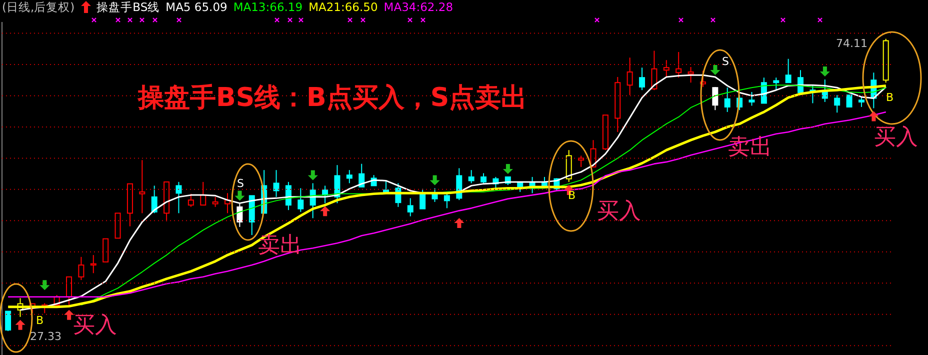 This screenshot has height=355, width=928. Describe the element at coordinates (197, 7) in the screenshot. I see `text: MA5 65.09` at that location.